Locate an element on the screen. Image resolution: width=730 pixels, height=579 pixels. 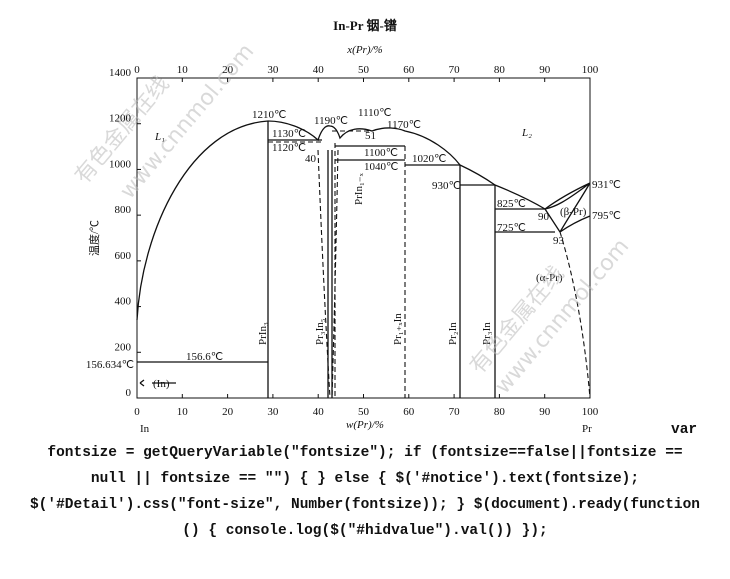
label: 156.634℃ is located at coordinates (110, 365).